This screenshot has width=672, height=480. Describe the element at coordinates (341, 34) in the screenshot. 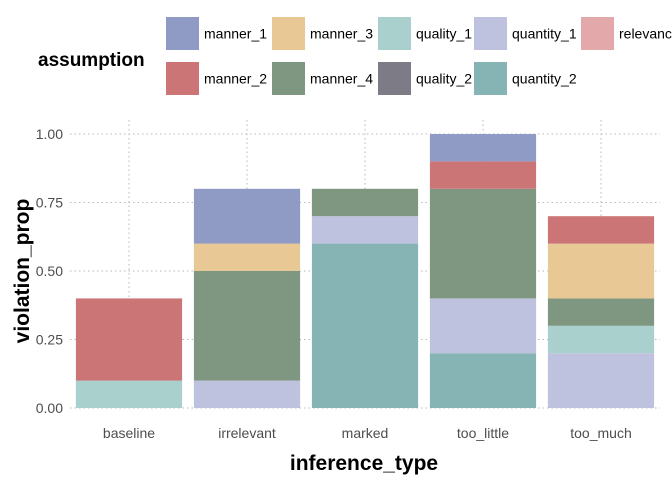

I see `legend-label-manner_3: manner_3` at that location.